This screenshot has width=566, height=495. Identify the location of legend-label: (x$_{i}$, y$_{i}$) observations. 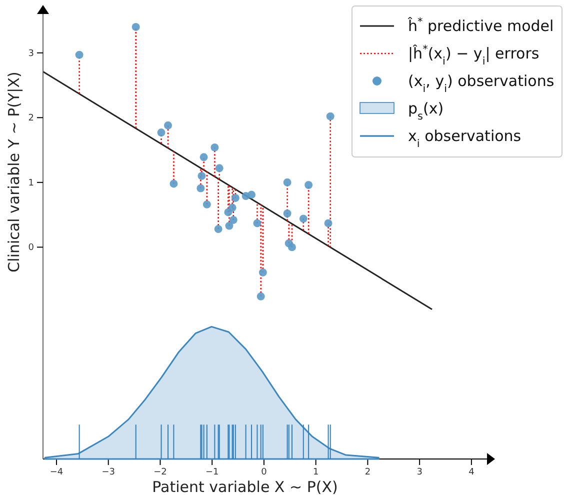
(481, 83).